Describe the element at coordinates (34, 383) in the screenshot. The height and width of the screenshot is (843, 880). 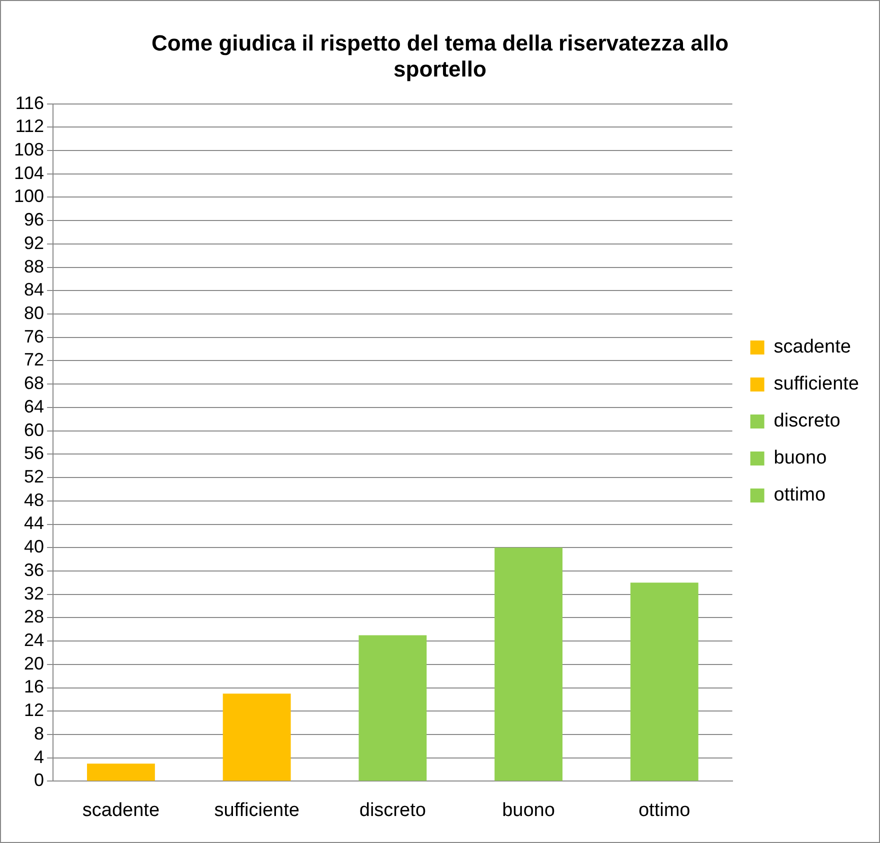
I see `y-tick-label: 68` at that location.